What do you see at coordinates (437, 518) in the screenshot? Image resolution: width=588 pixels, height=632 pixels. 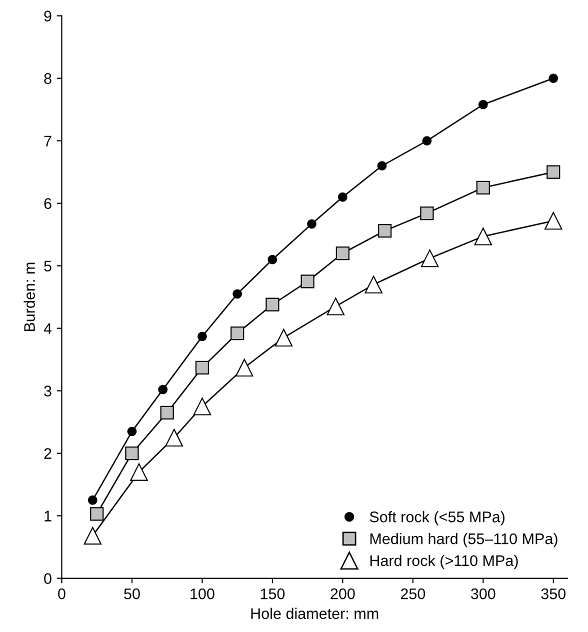 I see `legend-label: Soft rock (<55 MPa)` at bounding box center [437, 518].